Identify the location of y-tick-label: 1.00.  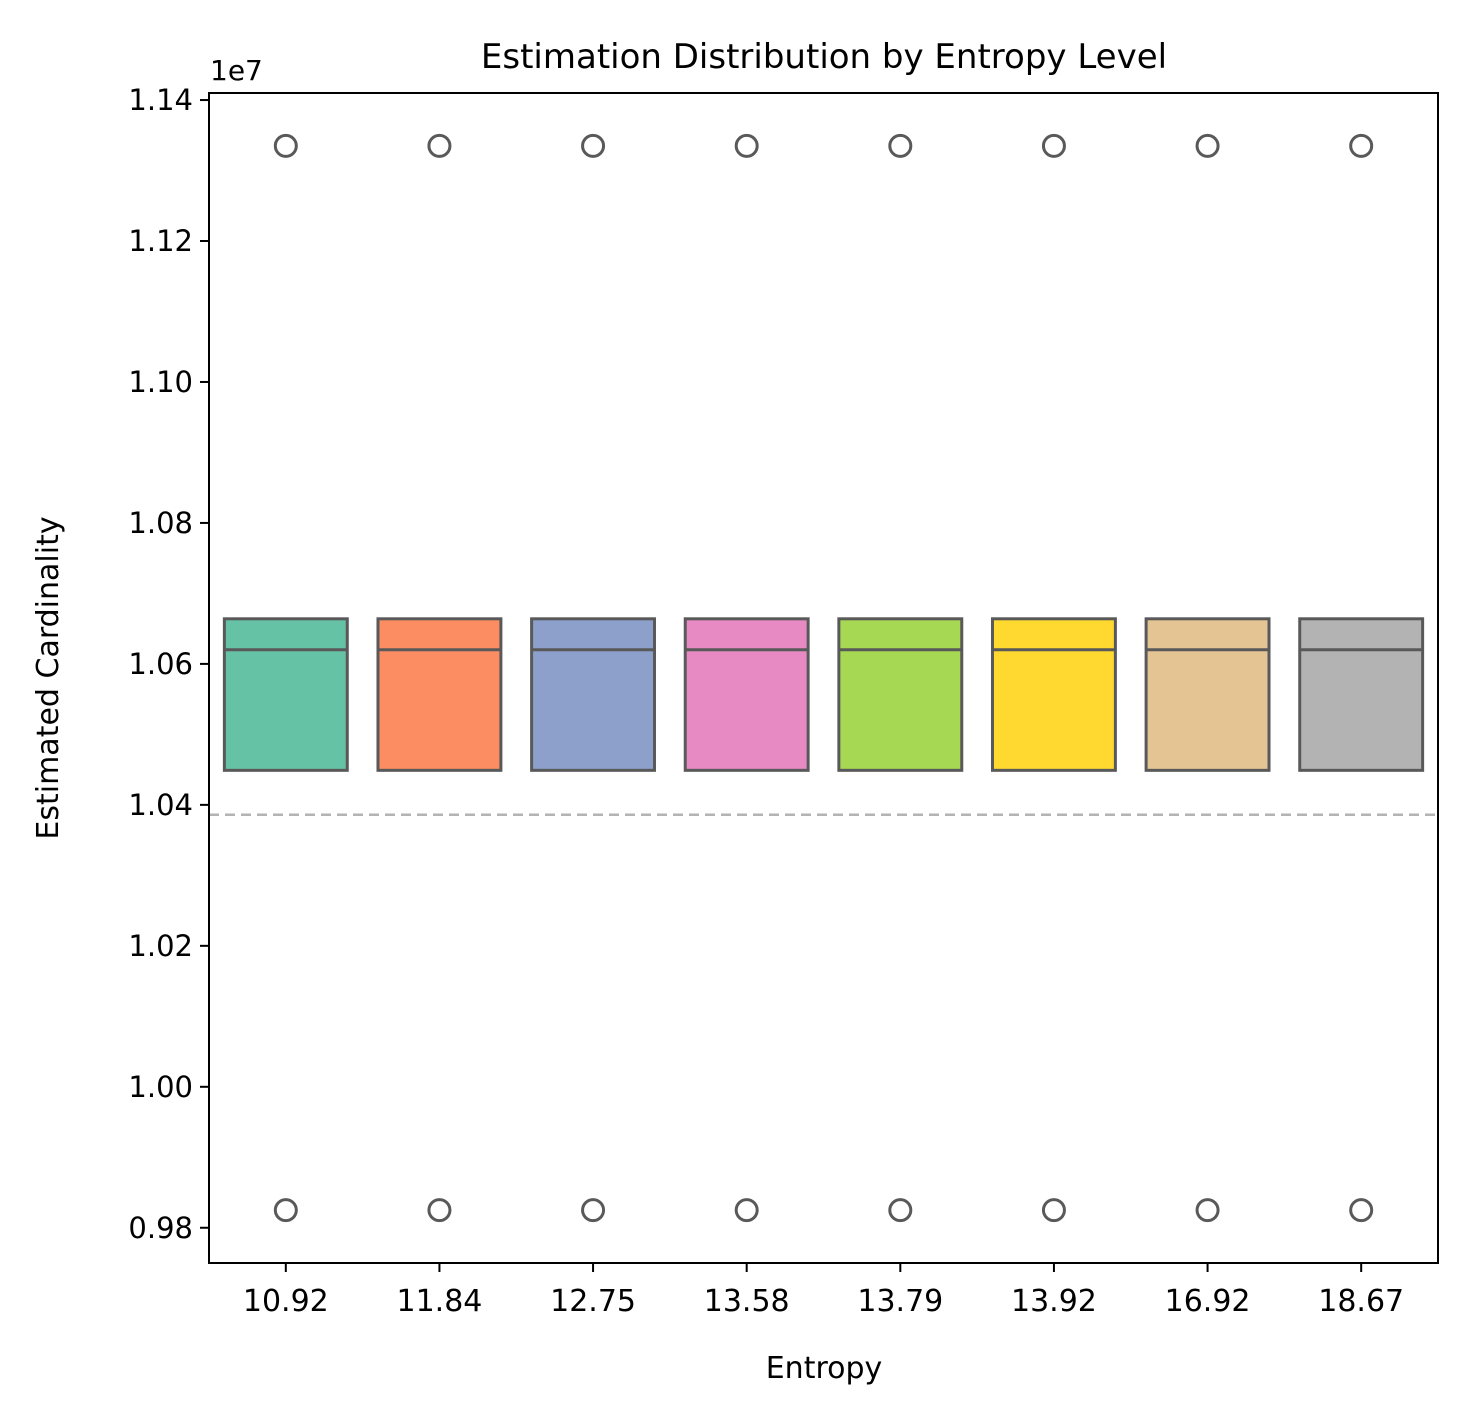
(160, 1087).